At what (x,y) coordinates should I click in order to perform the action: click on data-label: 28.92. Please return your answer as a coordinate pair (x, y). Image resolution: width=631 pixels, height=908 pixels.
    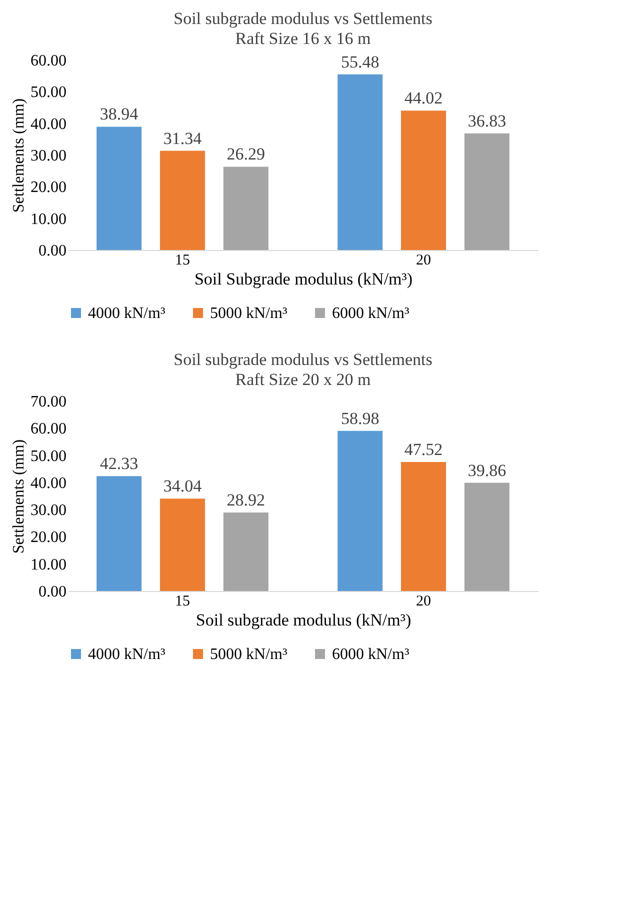
    Looking at the image, I should click on (246, 500).